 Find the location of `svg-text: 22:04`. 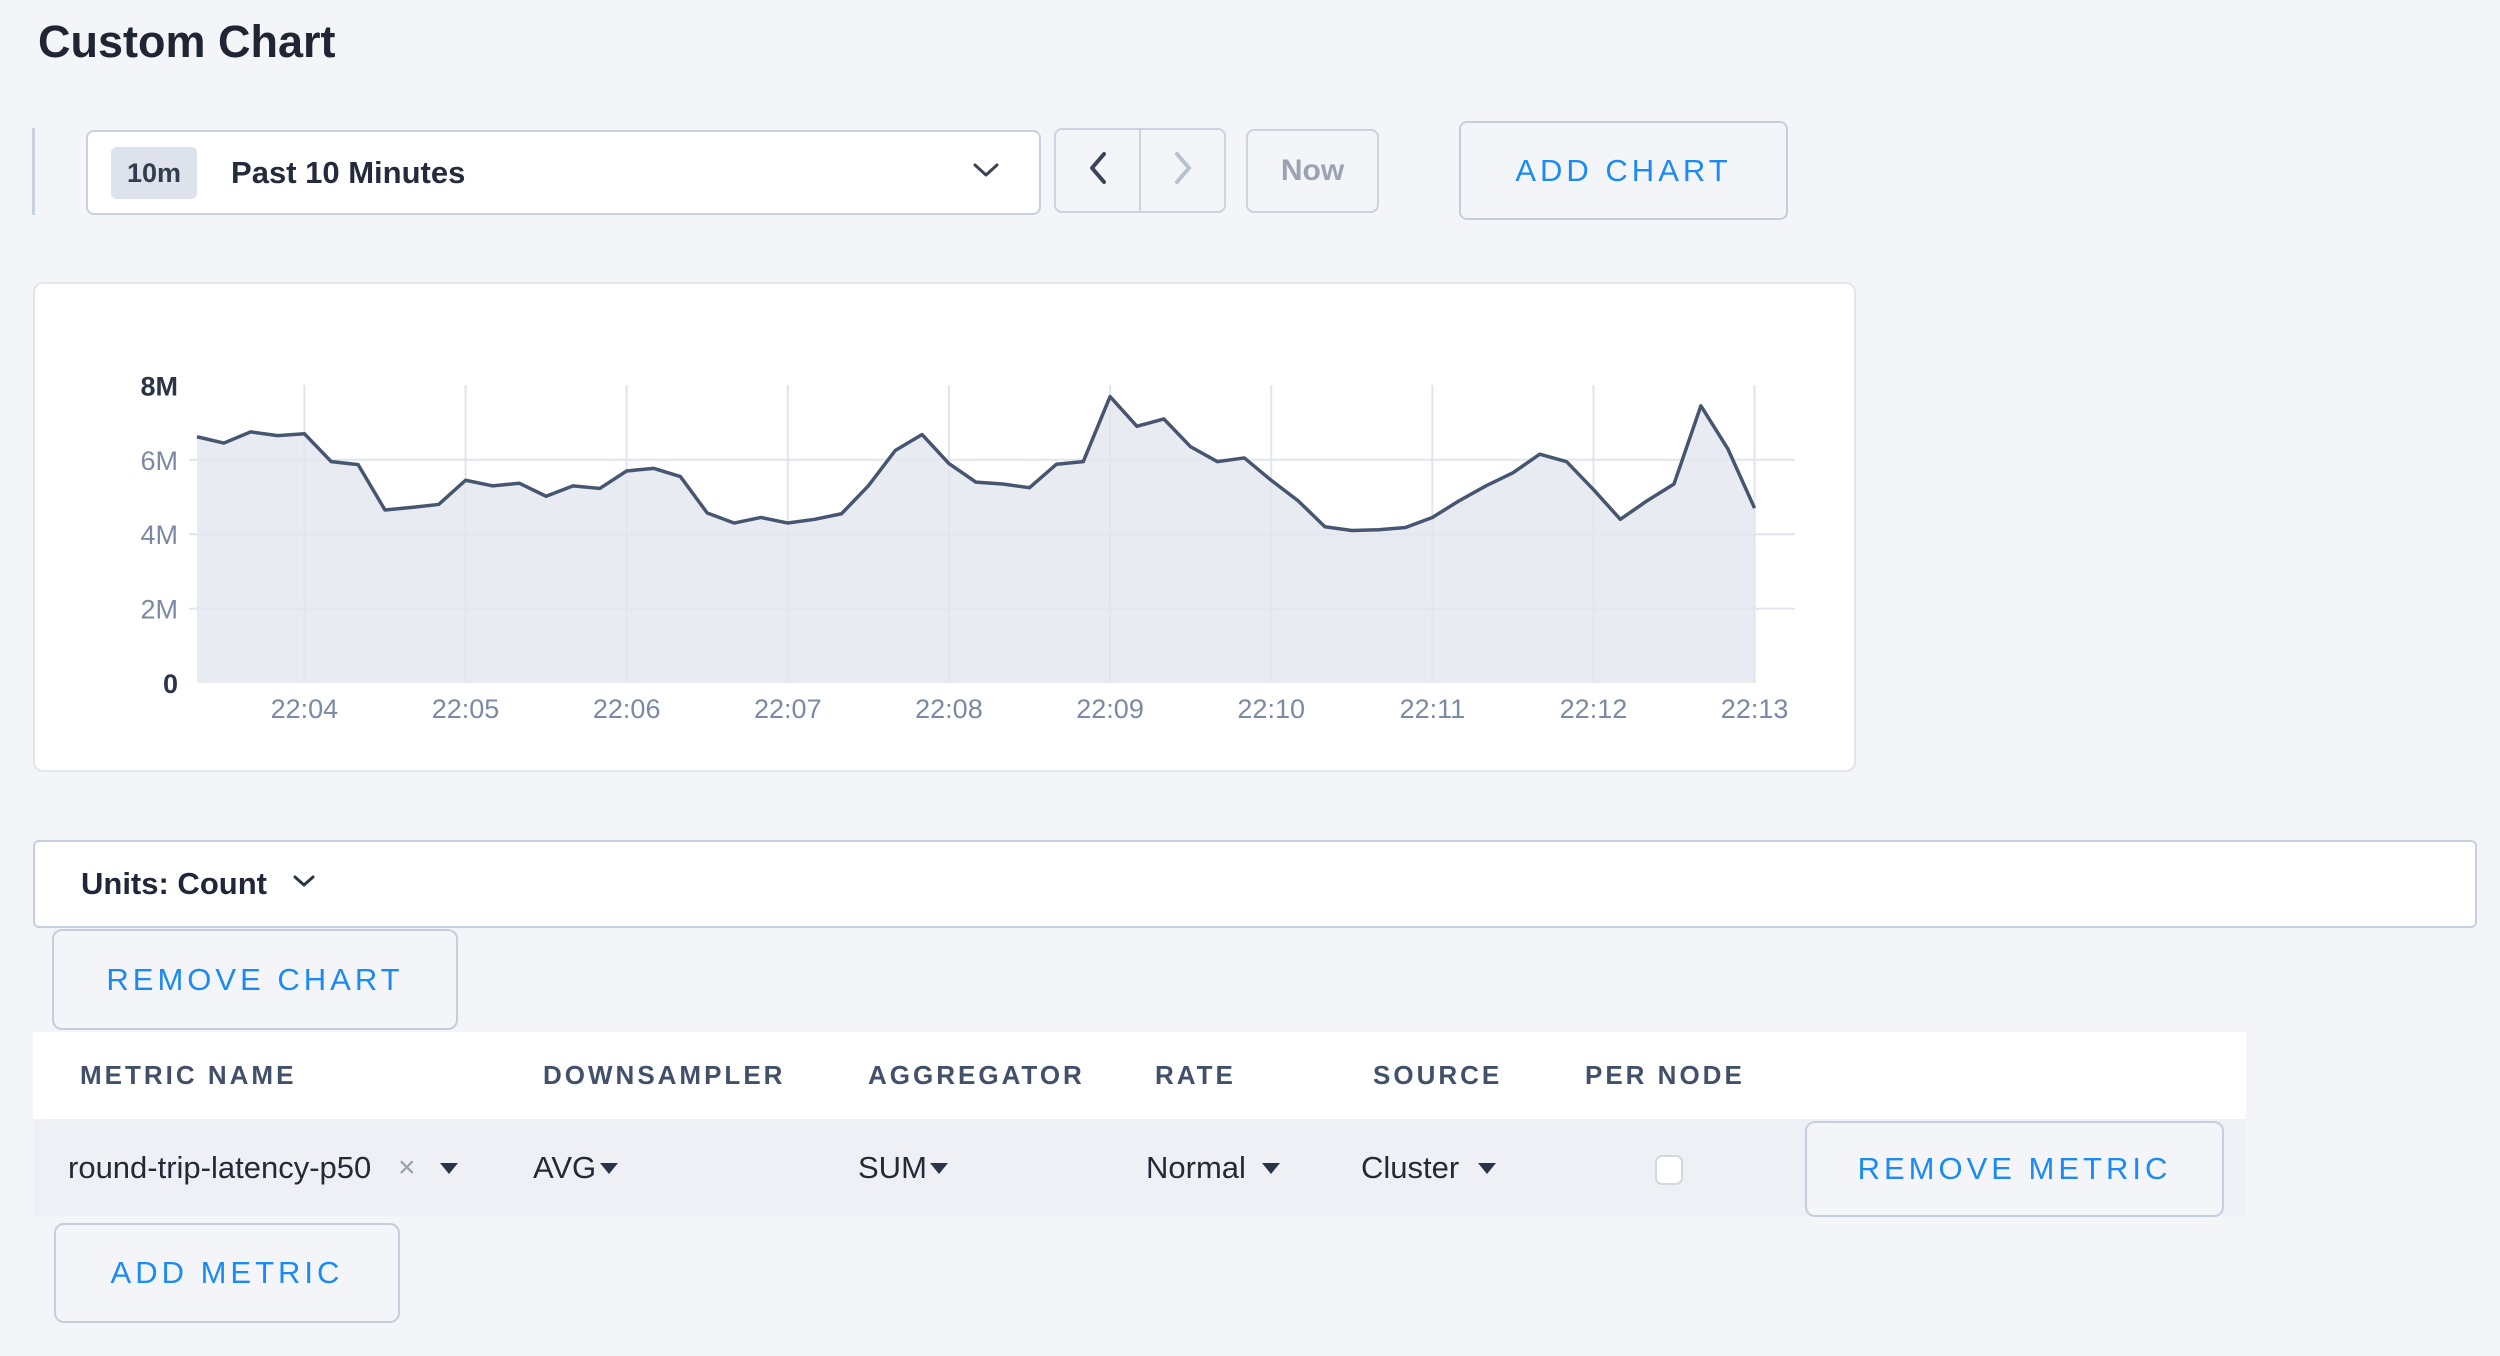

svg-text: 22:04 is located at coordinates (305, 709).